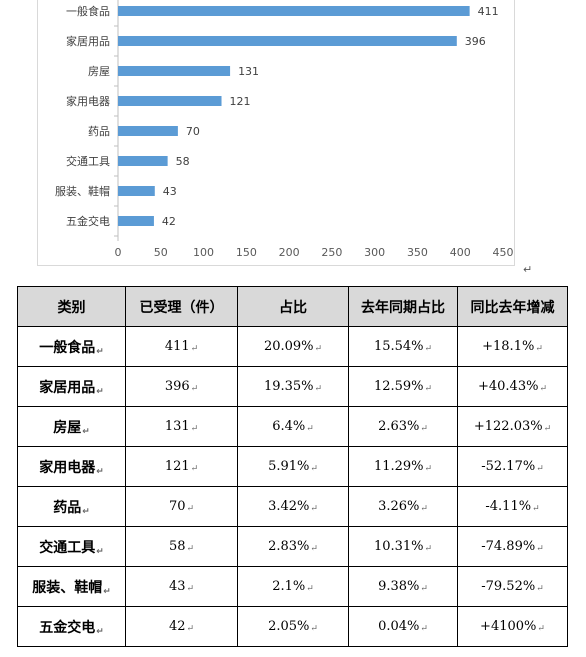  Describe the element at coordinates (71, 426) in the screenshot. I see `category-cell: 房屋↵` at that location.